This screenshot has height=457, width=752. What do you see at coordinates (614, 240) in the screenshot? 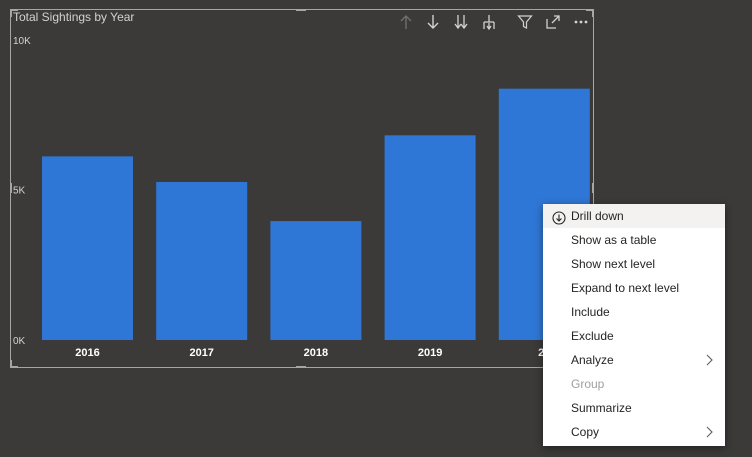
I see `menu-item-label: Show as a table` at bounding box center [614, 240].